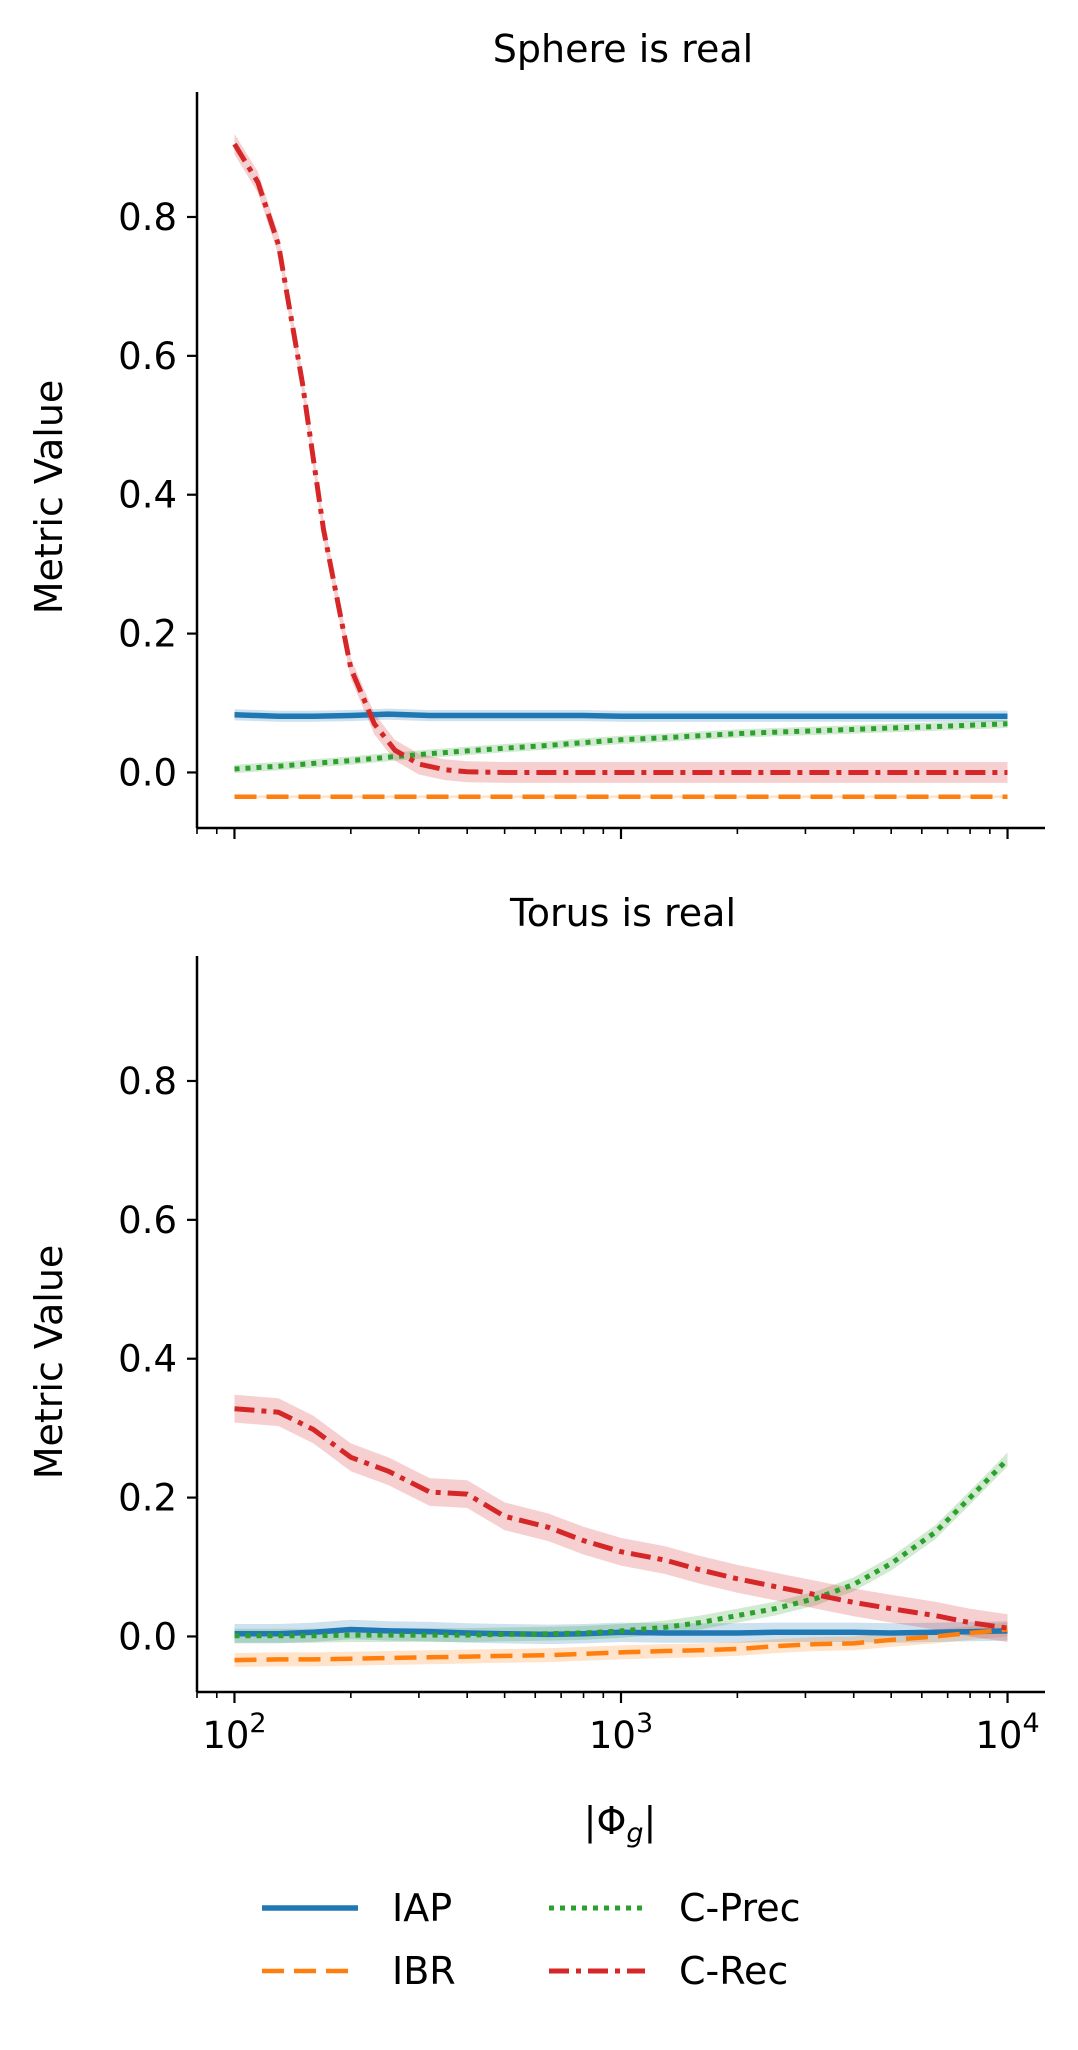  Describe the element at coordinates (49, 1362) in the screenshot. I see `y-axis-label-torus: Metric Value` at that location.